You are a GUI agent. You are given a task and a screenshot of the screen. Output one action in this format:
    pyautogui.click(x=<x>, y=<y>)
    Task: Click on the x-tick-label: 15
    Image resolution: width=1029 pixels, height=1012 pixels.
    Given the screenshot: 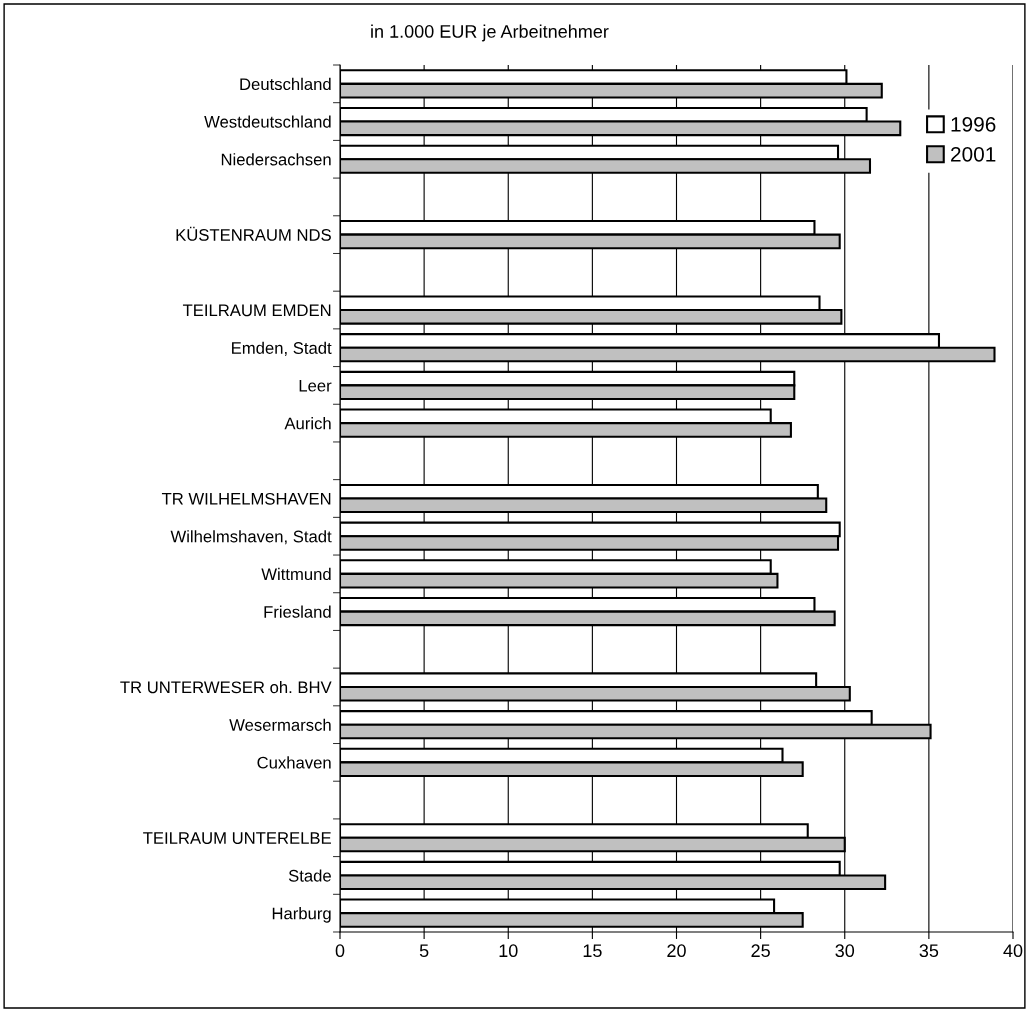 What is the action you would take?
    pyautogui.click(x=592, y=951)
    